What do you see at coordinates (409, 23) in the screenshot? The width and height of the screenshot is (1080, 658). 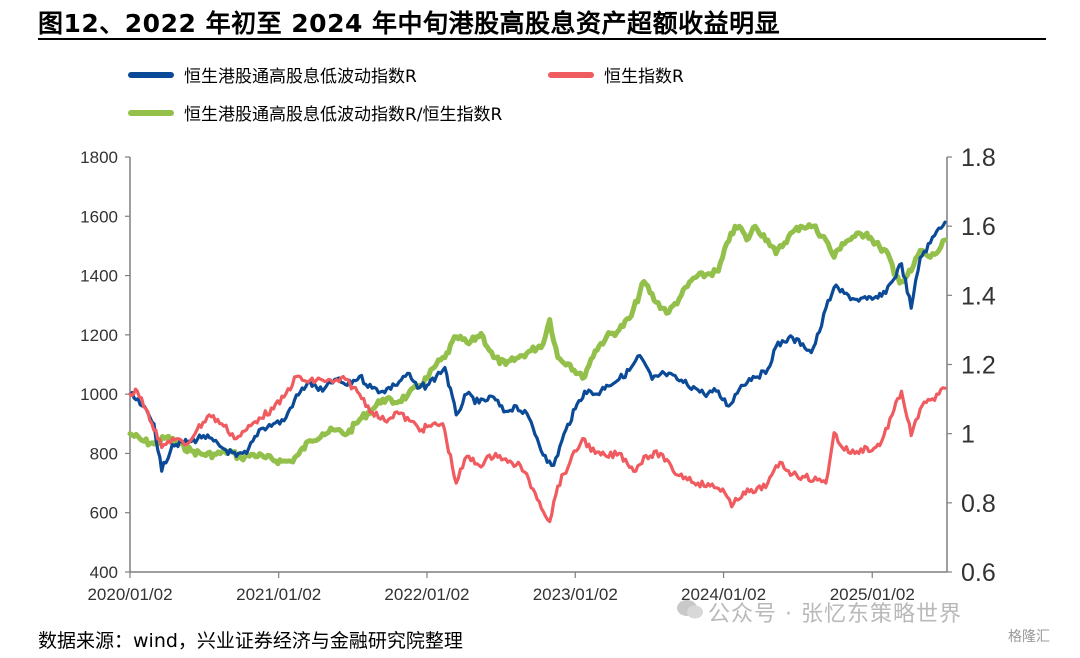 I see `chart-title: 图12、2022 年初至 2024 年中旬港股高股息资产超额收益明显` at bounding box center [409, 23].